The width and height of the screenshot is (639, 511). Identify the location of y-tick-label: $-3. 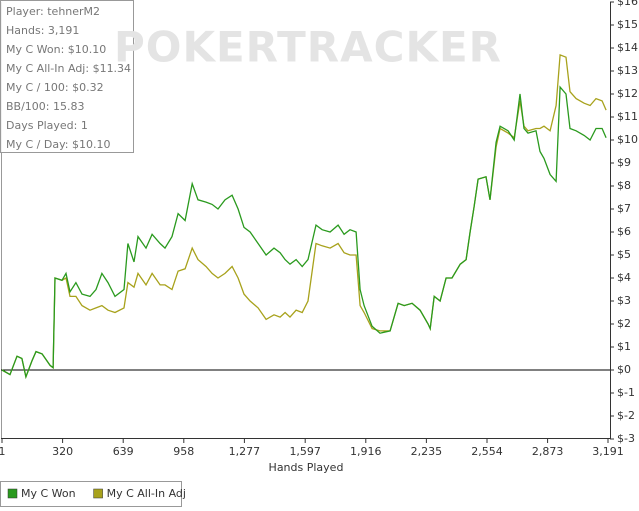
(626, 438).